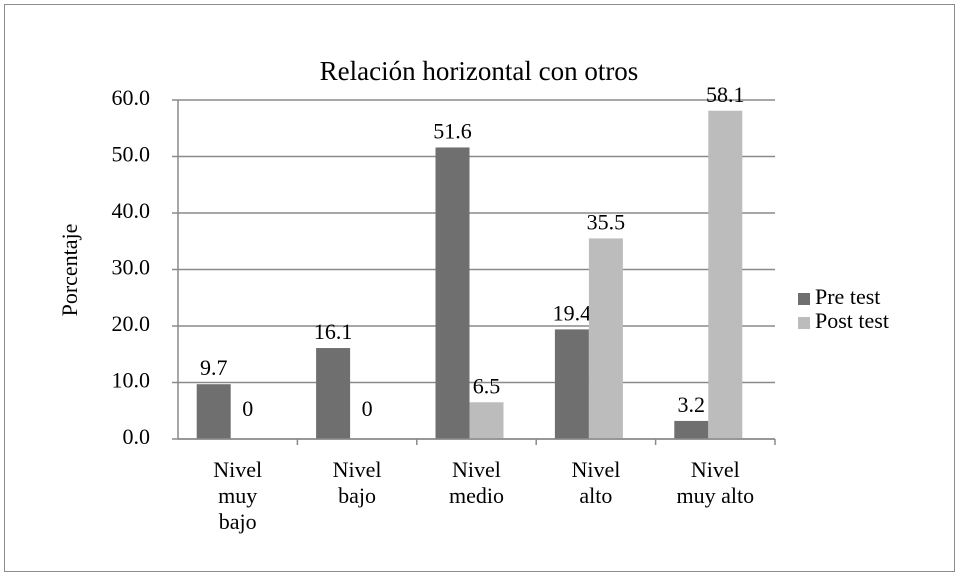 The height and width of the screenshot is (576, 958). What do you see at coordinates (137, 436) in the screenshot?
I see `y-tick-label: 0.0` at bounding box center [137, 436].